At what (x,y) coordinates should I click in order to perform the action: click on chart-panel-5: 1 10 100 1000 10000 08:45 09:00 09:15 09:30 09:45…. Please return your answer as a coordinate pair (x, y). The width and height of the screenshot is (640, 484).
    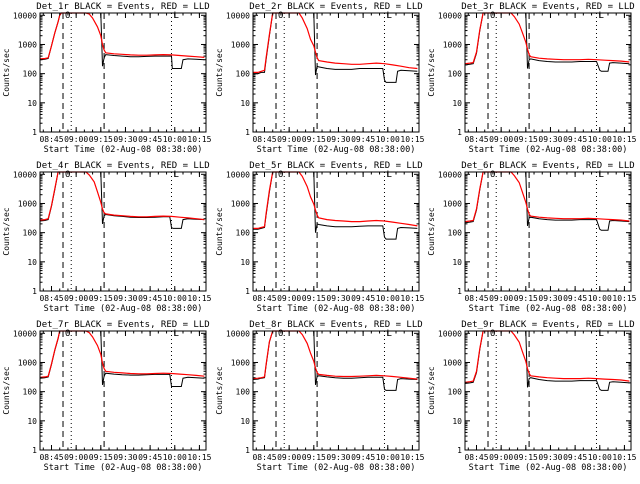
    Looking at the image, I should click on (320, 237).